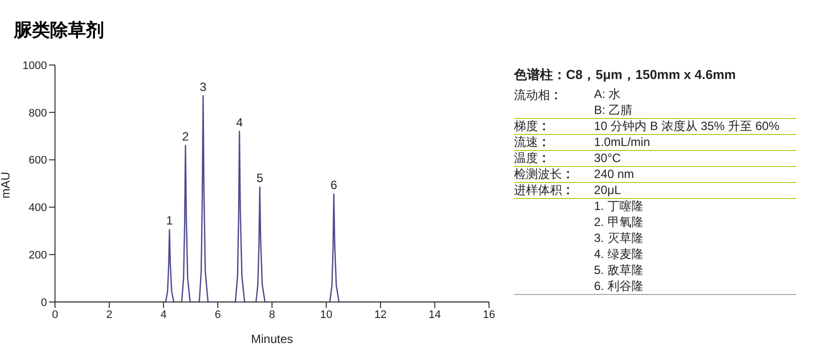  What do you see at coordinates (538, 174) in the screenshot?
I see `category-label: 检测波长` at bounding box center [538, 174].